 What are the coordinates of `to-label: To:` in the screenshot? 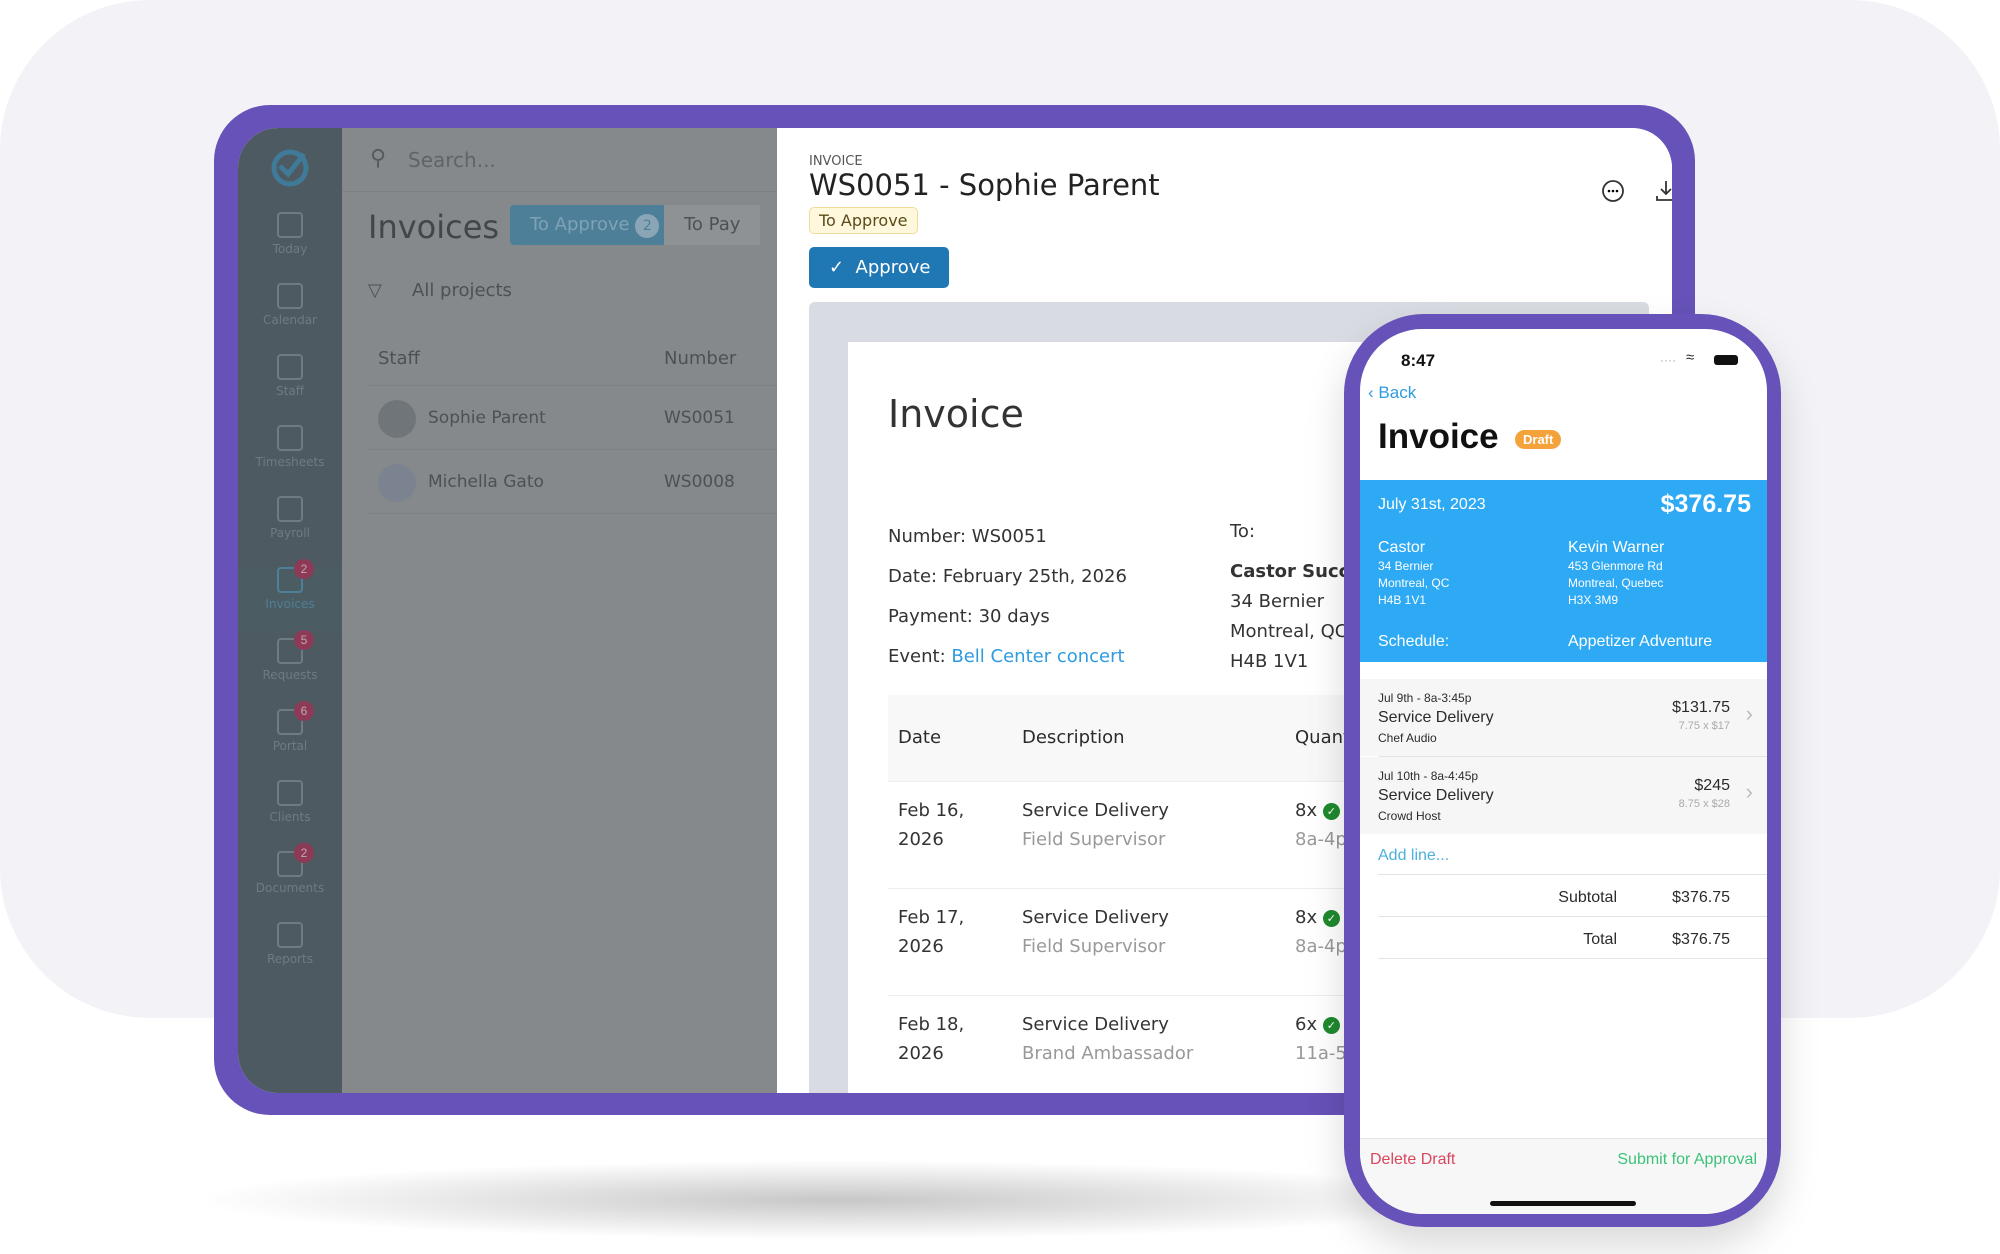 It's located at (1243, 531).